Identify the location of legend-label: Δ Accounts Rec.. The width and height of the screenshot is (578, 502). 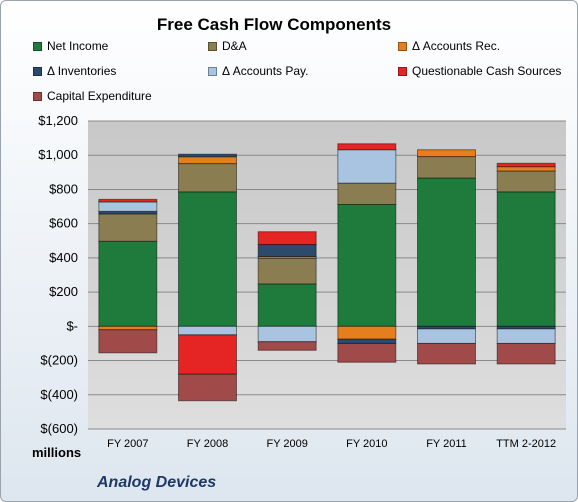
(456, 46).